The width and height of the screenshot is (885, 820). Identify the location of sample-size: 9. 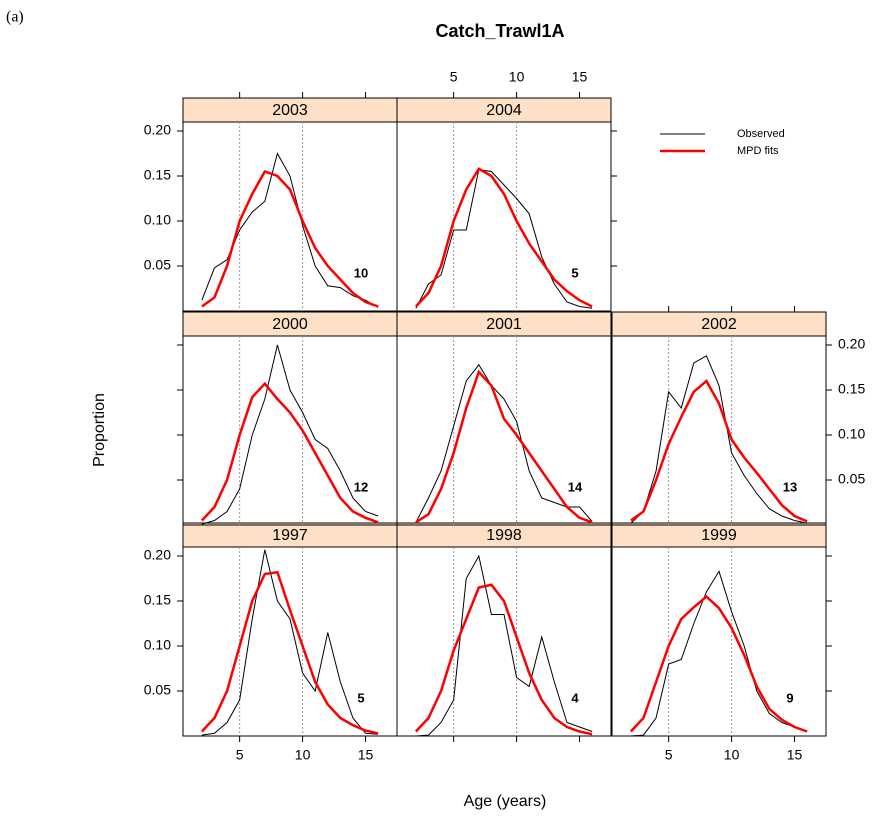
(789, 697).